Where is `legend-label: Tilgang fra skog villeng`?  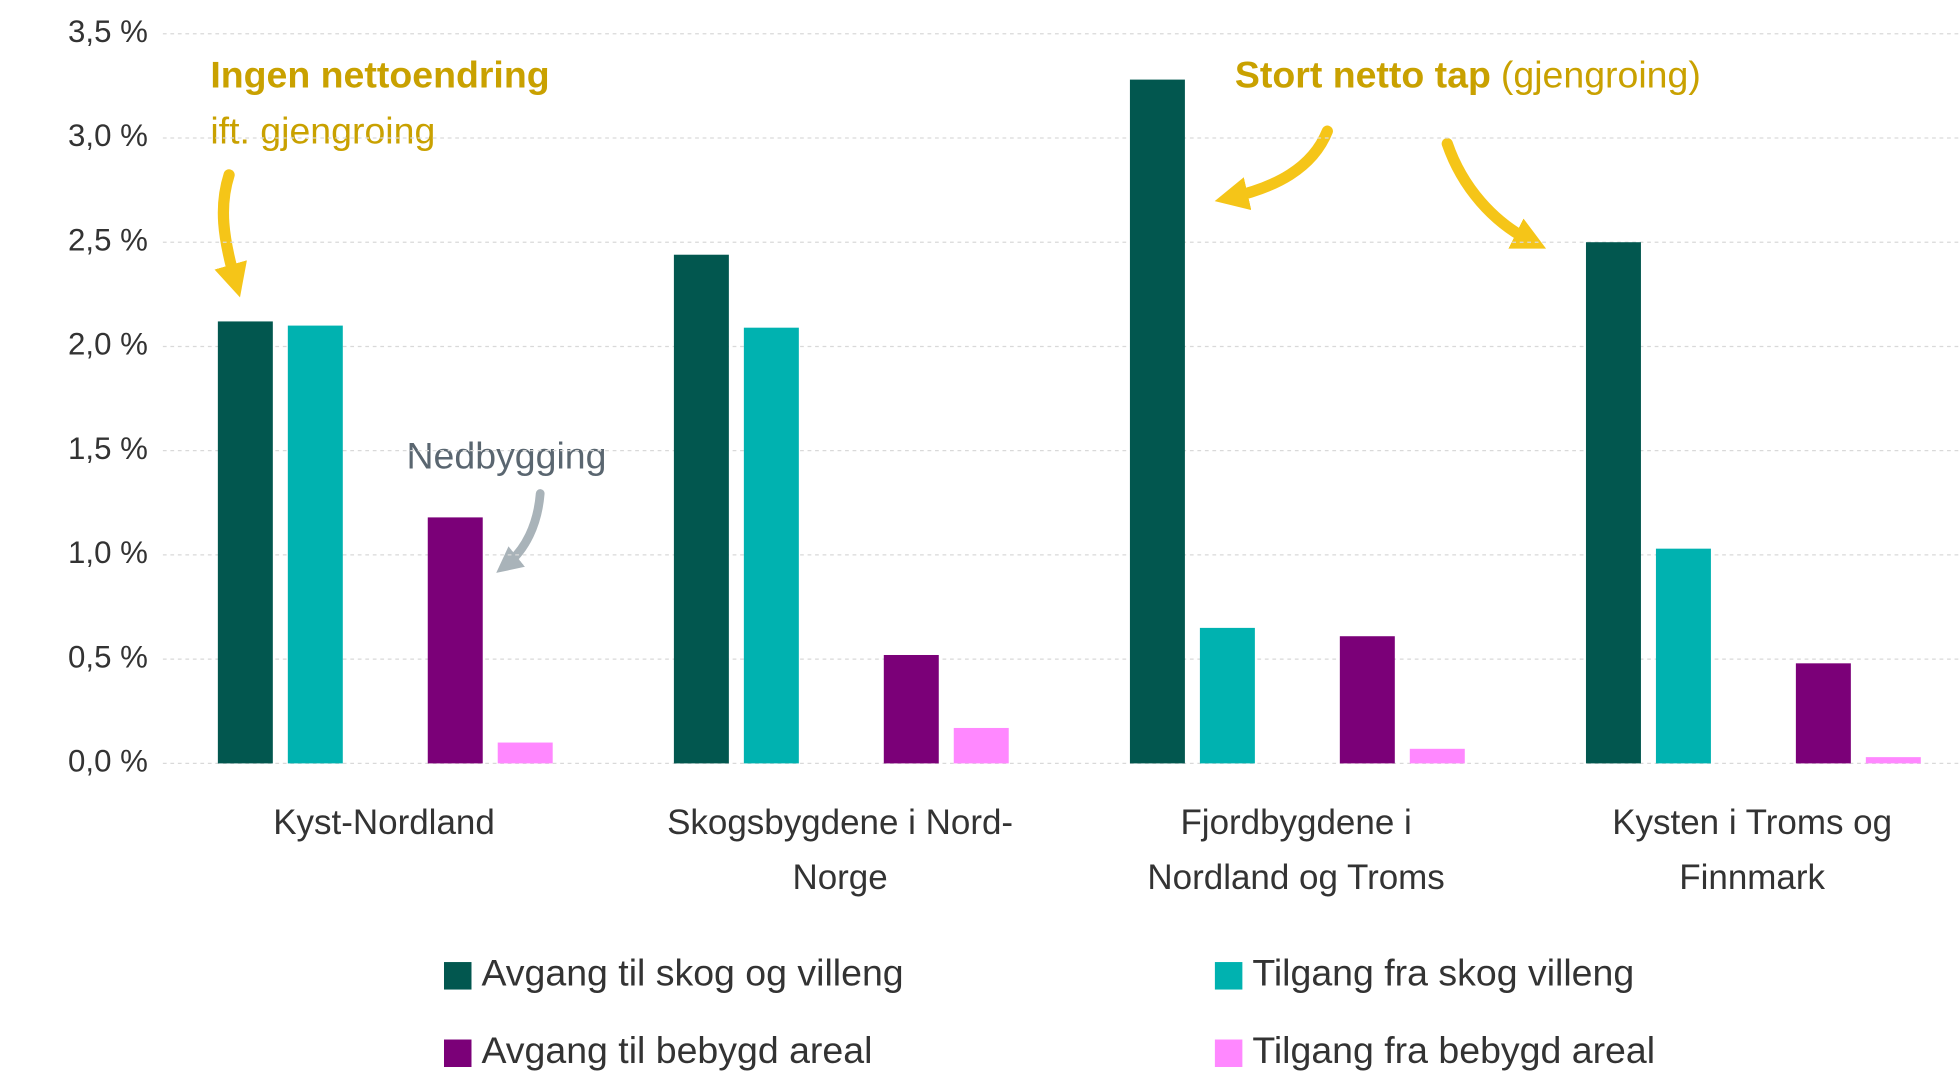 legend-label: Tilgang fra skog villeng is located at coordinates (1443, 973).